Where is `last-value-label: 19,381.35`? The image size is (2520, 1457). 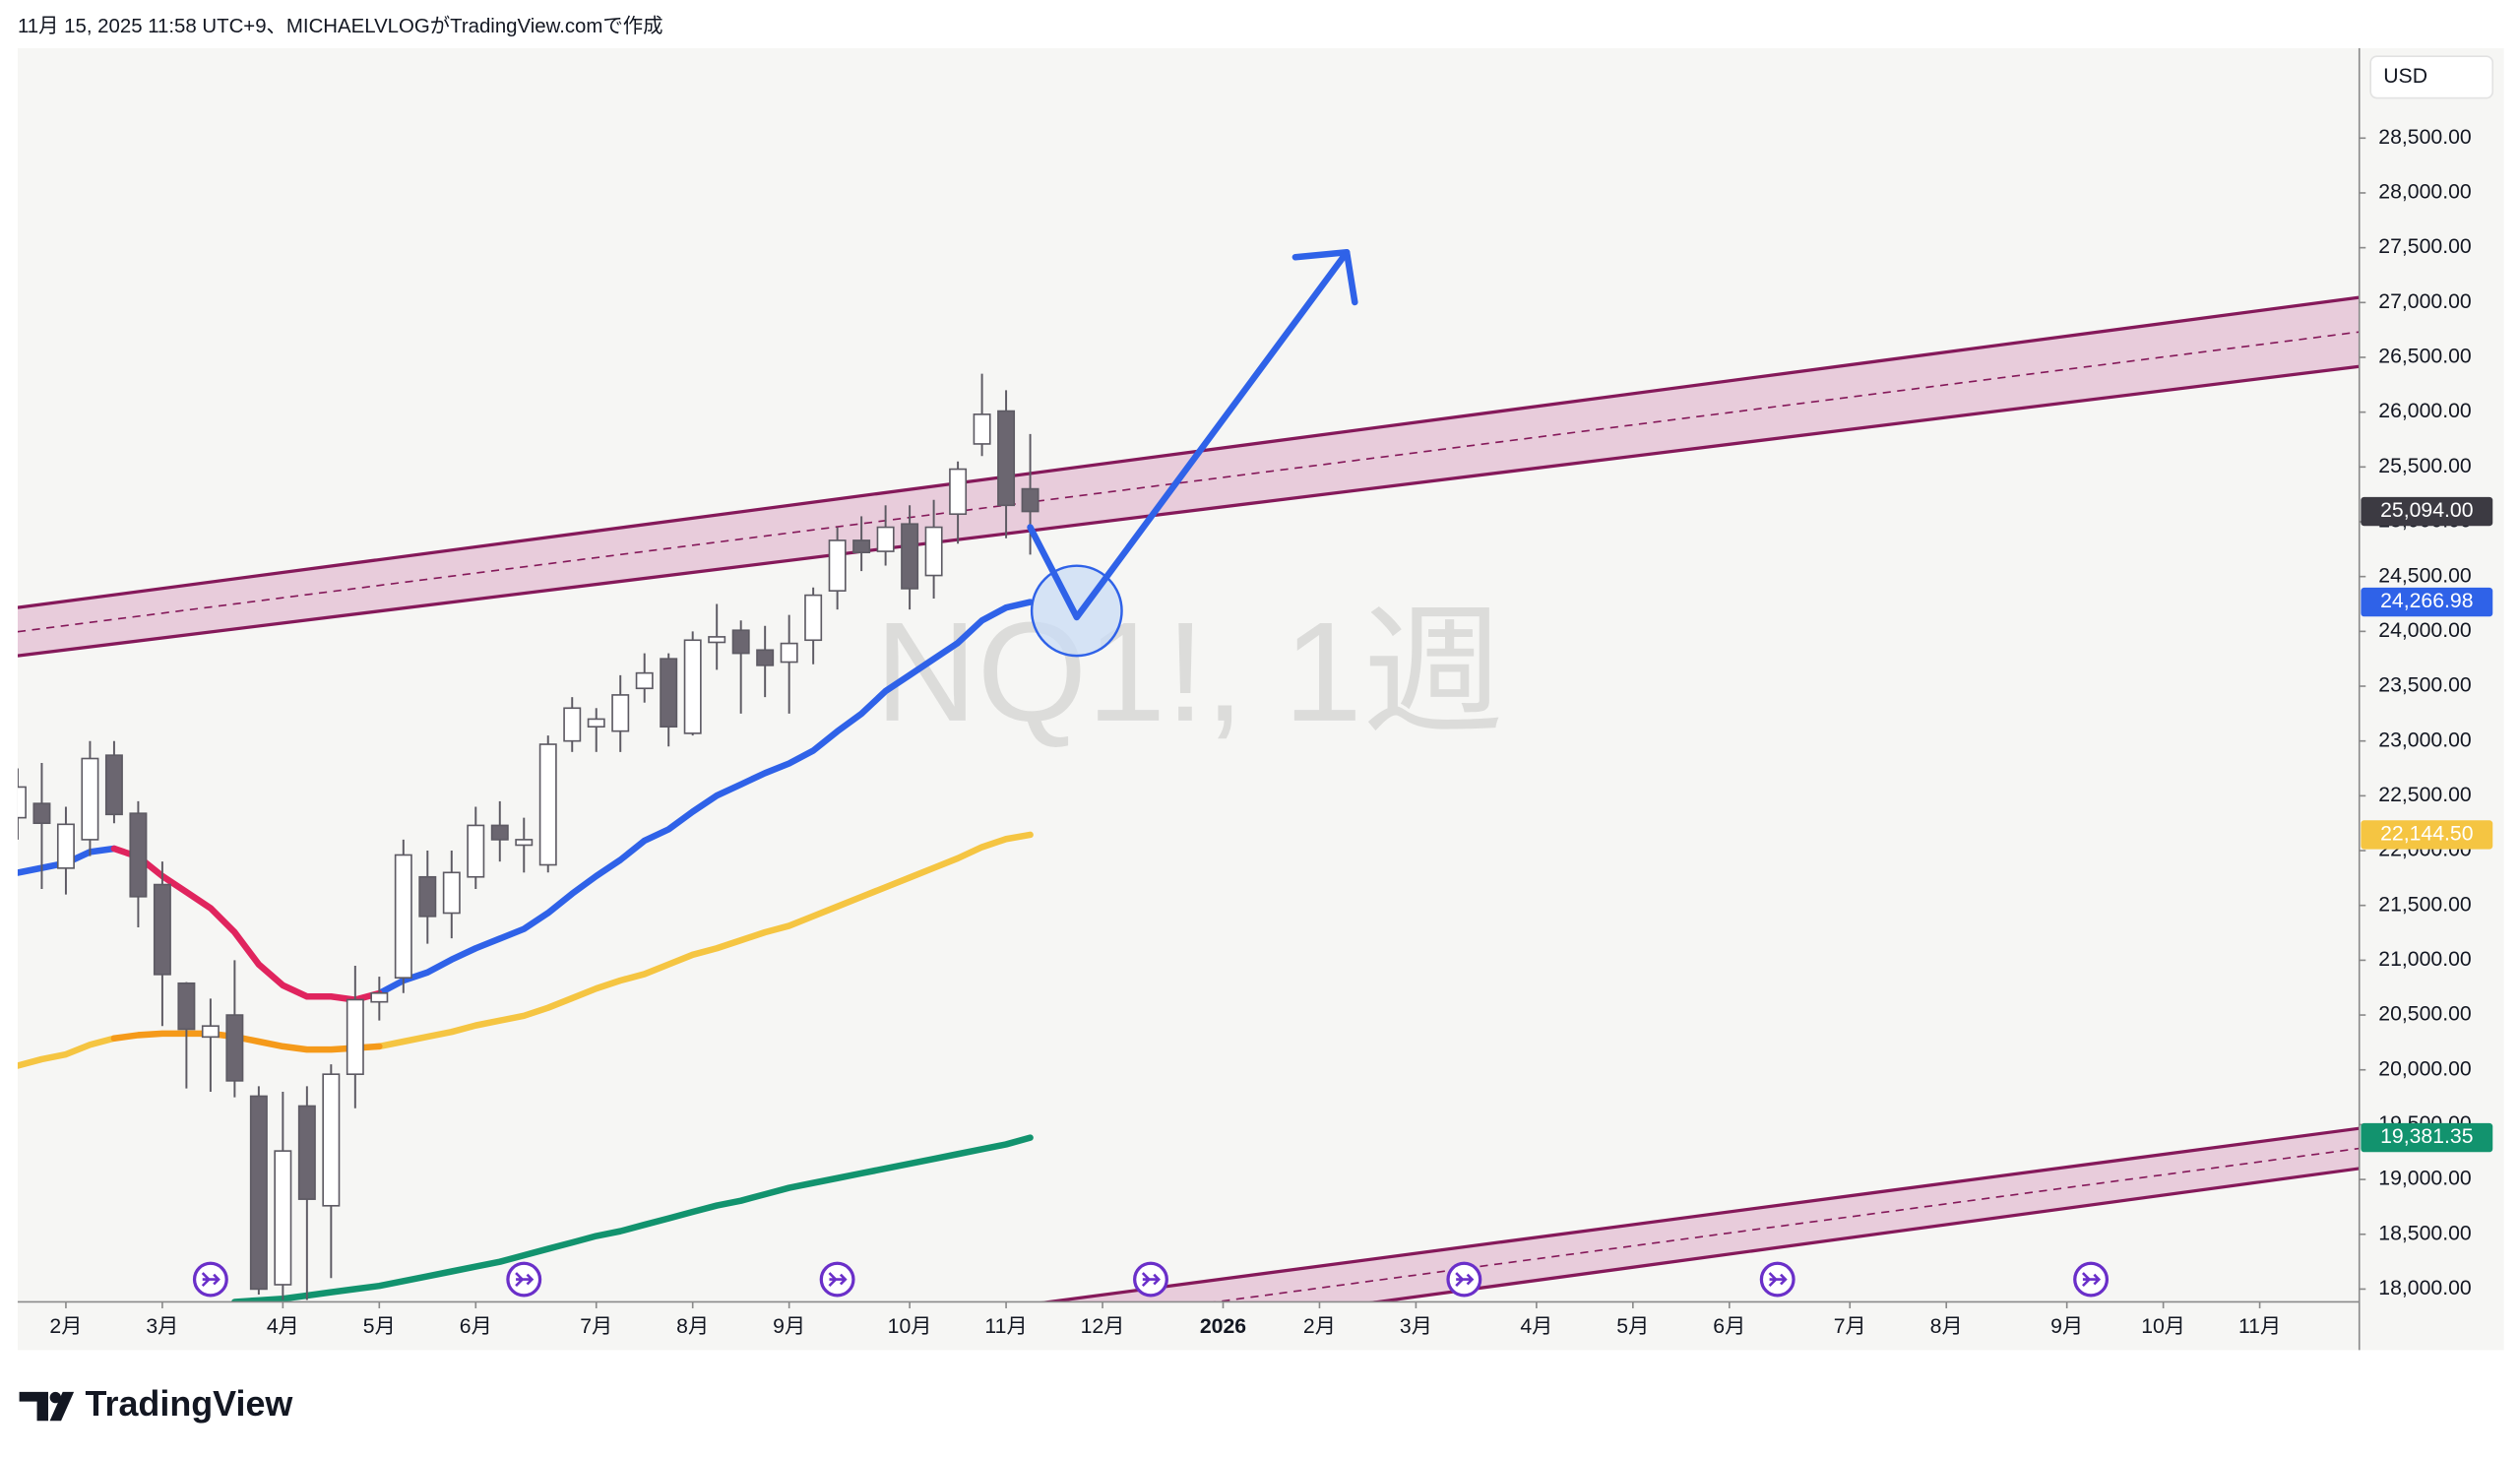
last-value-label: 19,381.35 is located at coordinates (2426, 1136).